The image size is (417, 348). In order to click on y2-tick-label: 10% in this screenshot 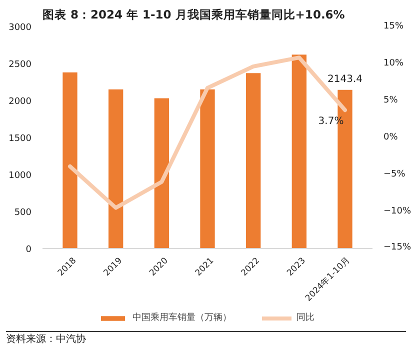, I will do `click(394, 63)`.